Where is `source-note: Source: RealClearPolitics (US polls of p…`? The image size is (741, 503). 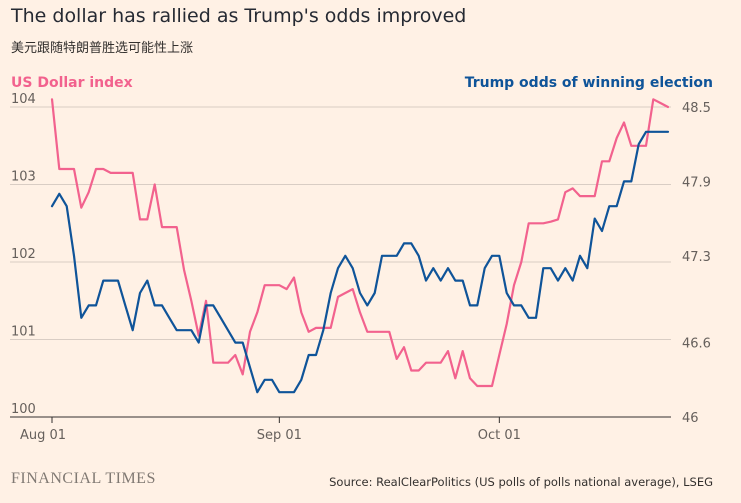 source-note: Source: RealClearPolitics (US polls of p… is located at coordinates (521, 482).